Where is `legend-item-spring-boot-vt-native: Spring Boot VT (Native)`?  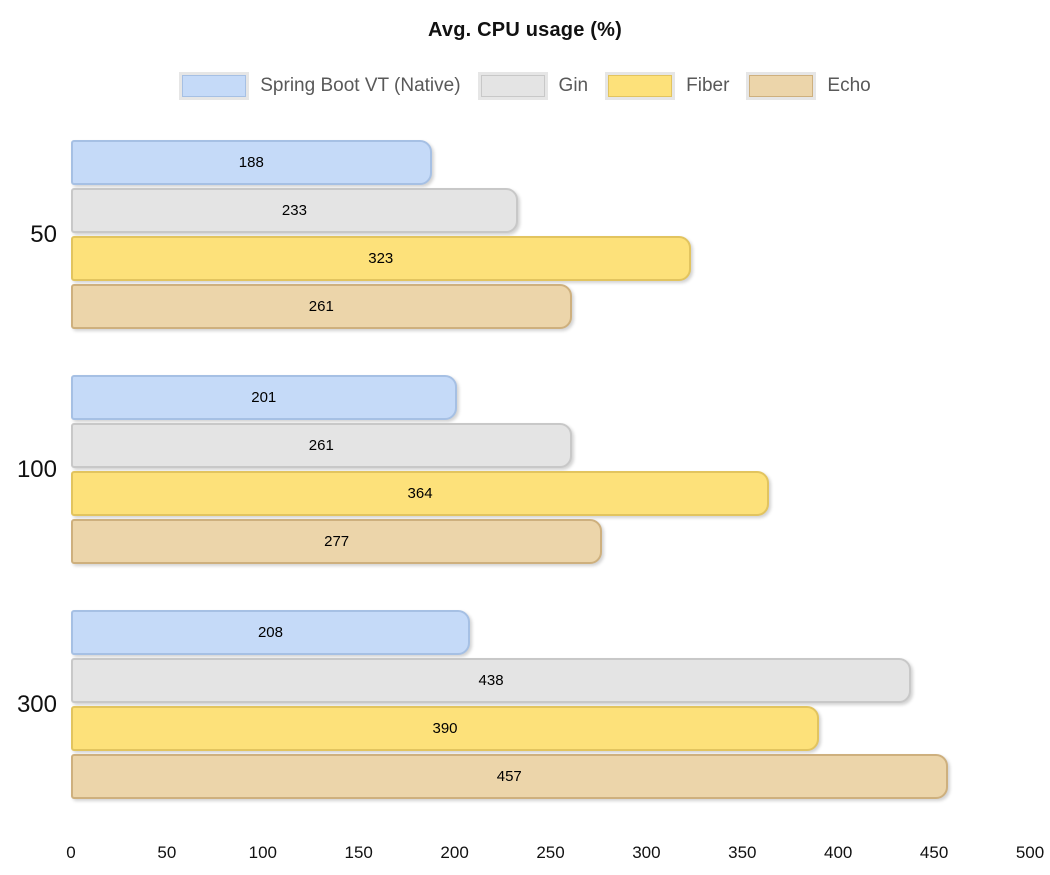
legend-item-spring-boot-vt-native: Spring Boot VT (Native) is located at coordinates (320, 86).